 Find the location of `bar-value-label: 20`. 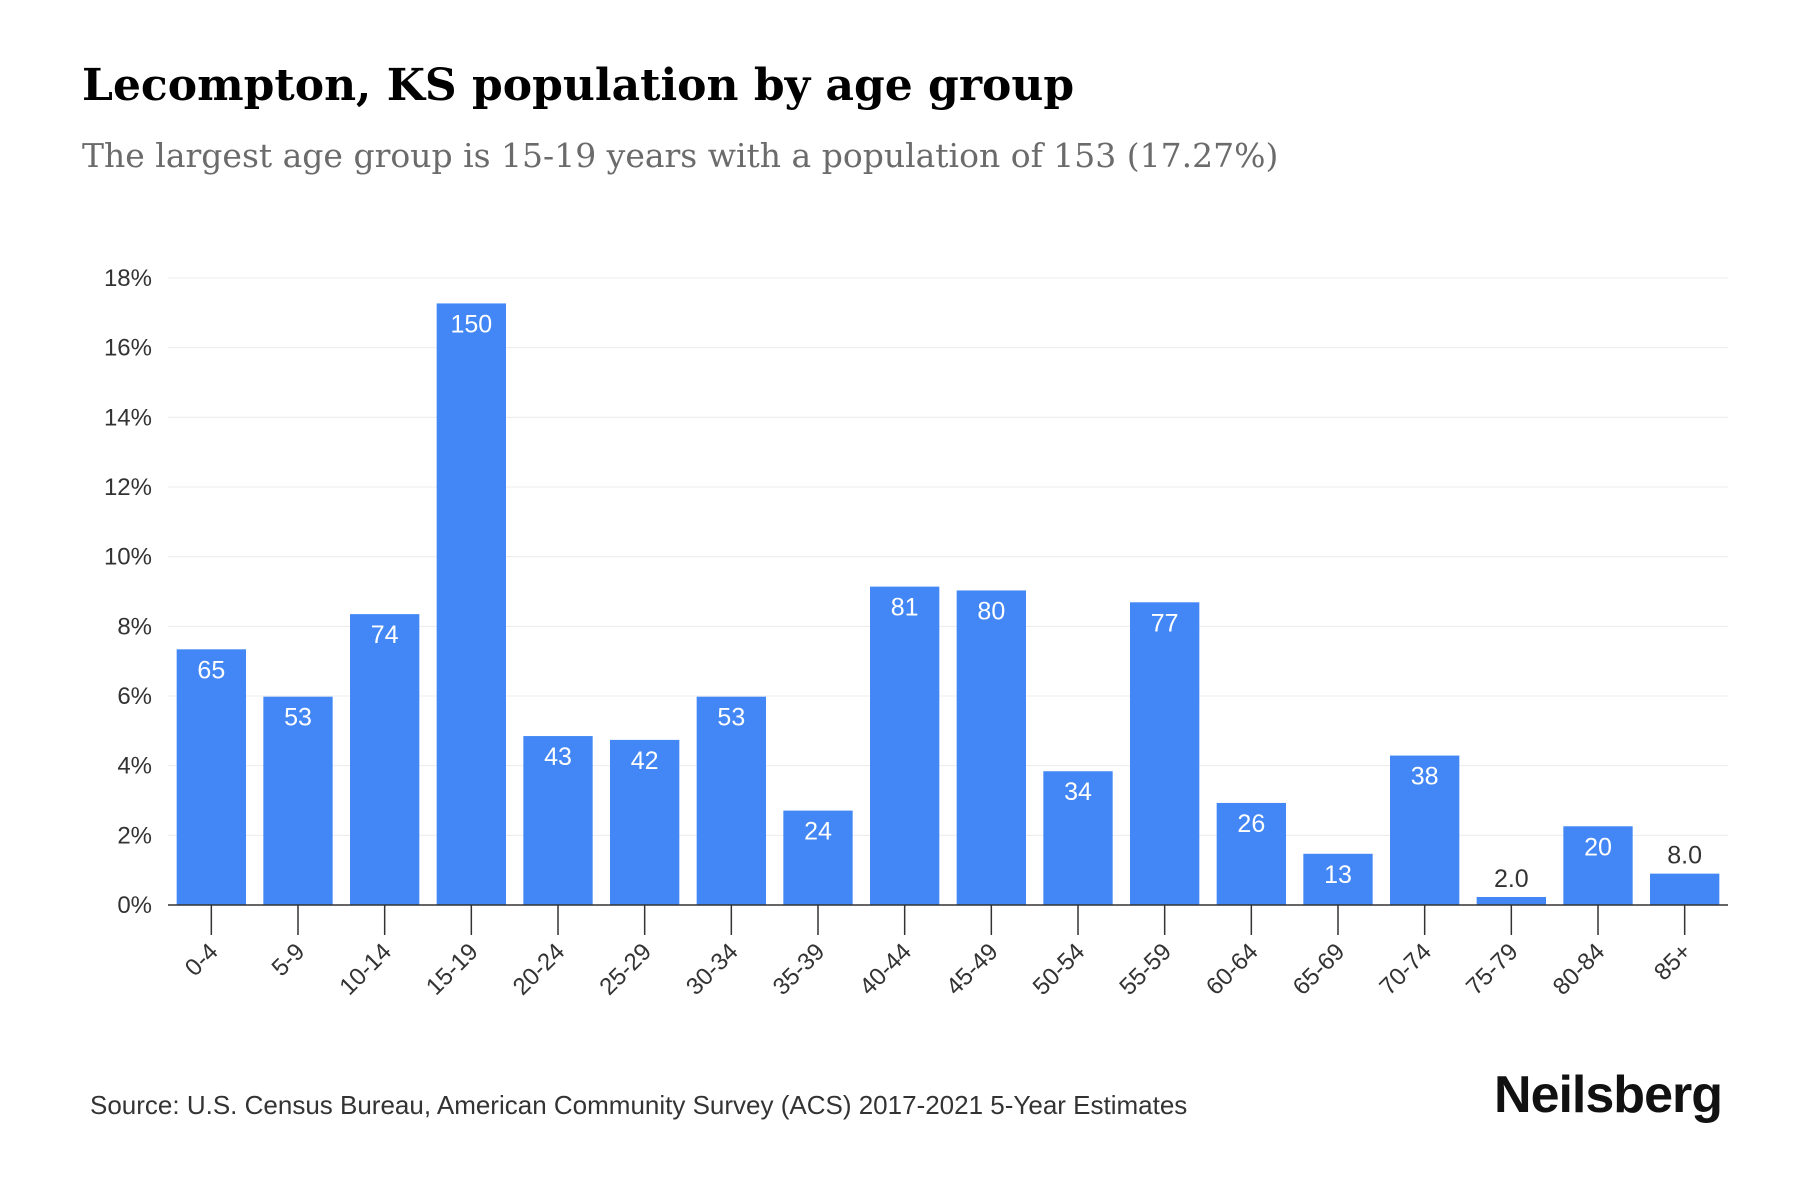

bar-value-label: 20 is located at coordinates (1598, 847).